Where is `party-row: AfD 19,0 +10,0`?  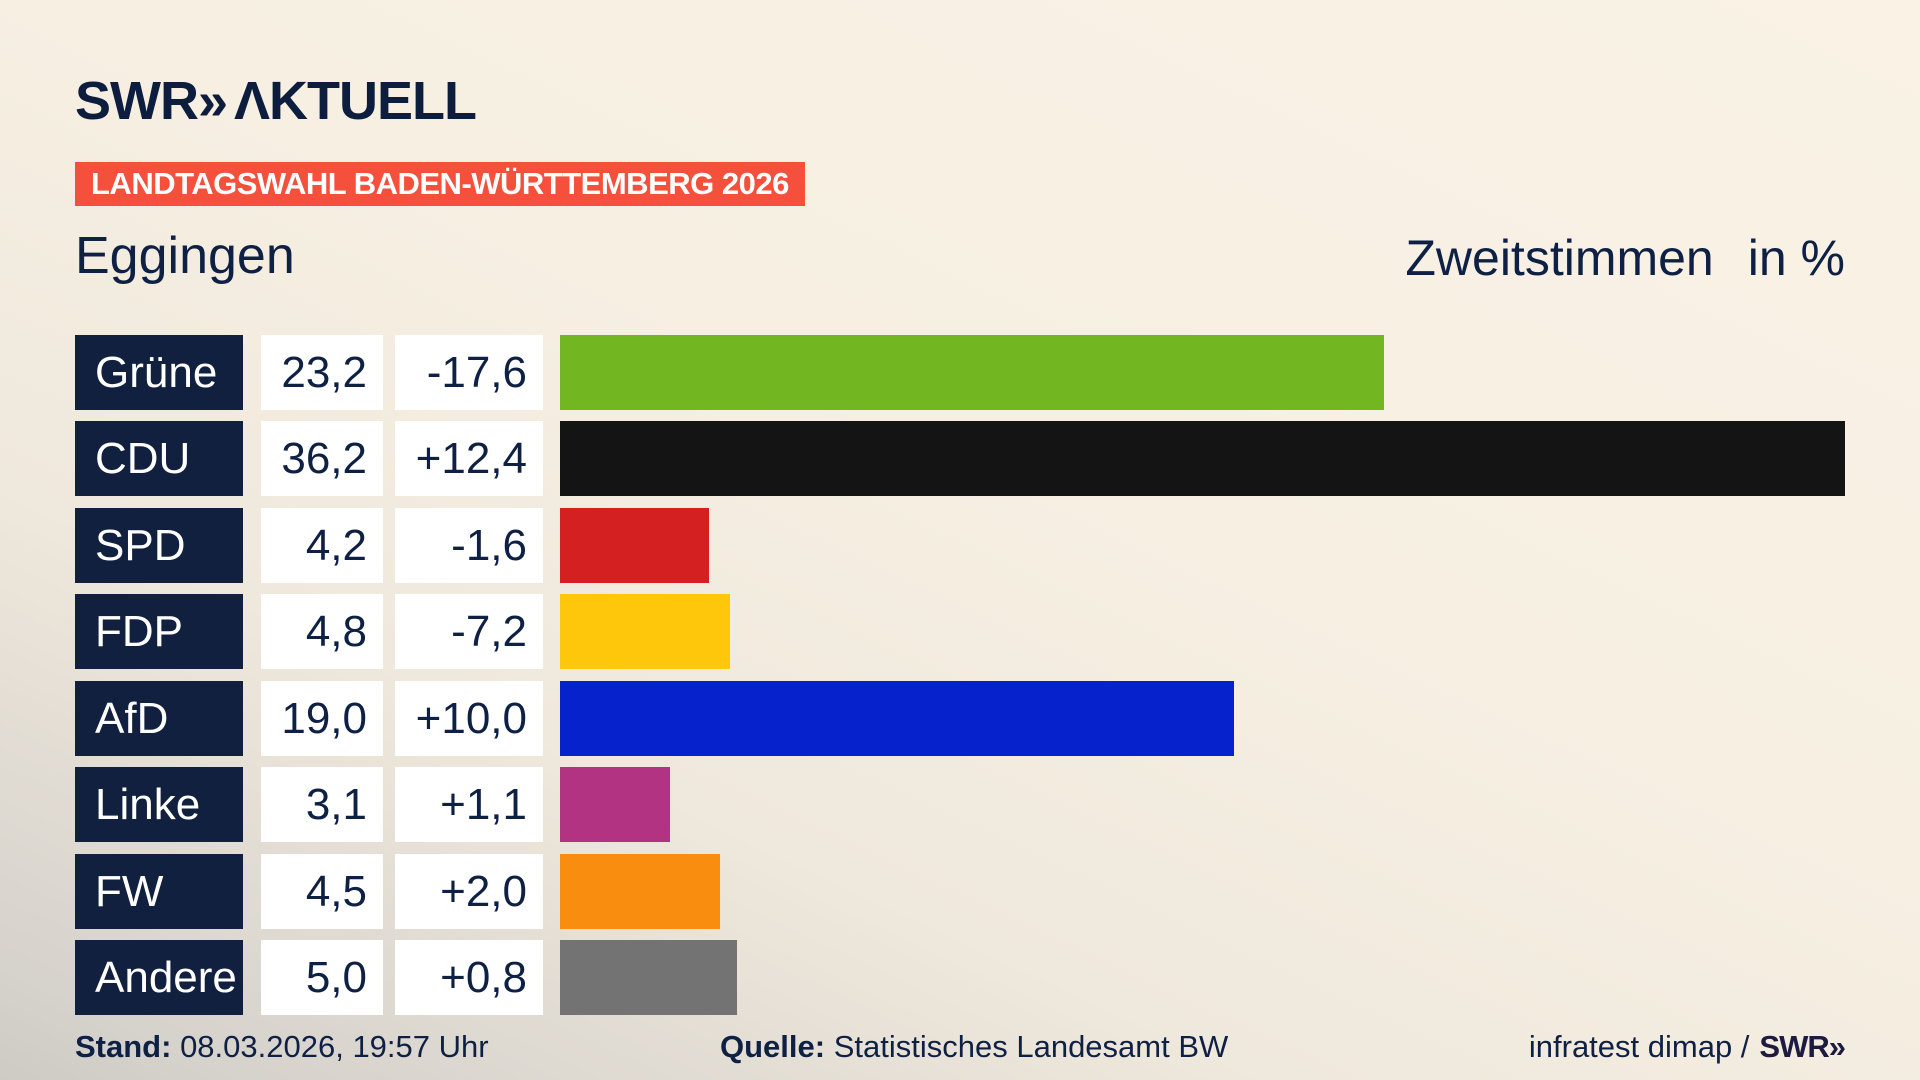 party-row: AfD 19,0 +10,0 is located at coordinates (960, 718).